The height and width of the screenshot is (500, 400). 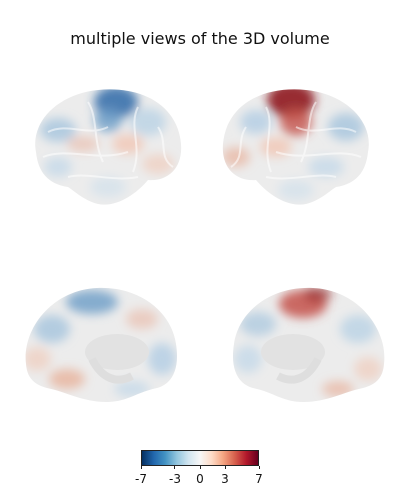 I want to click on colorbar-tick-label: 7, so click(x=259, y=479).